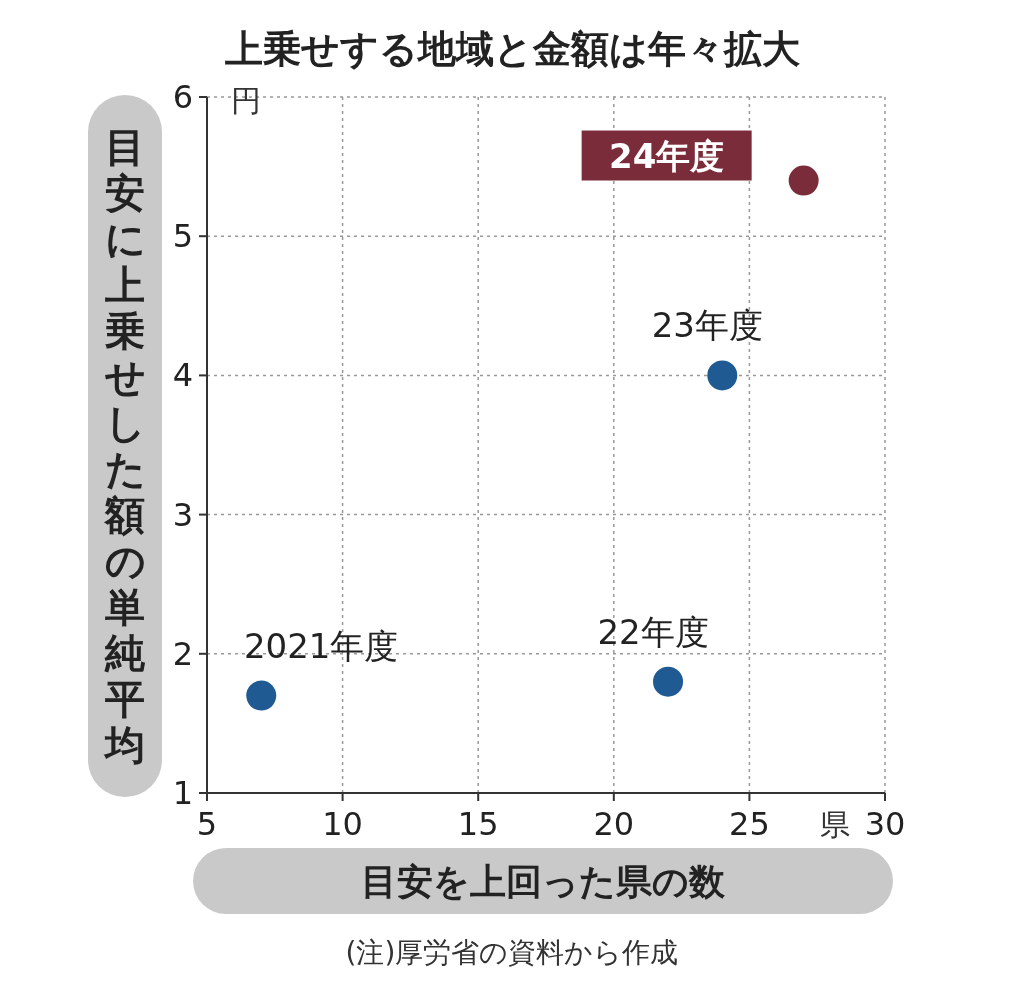 The image size is (1024, 1000). I want to click on text: 県, so click(835, 824).